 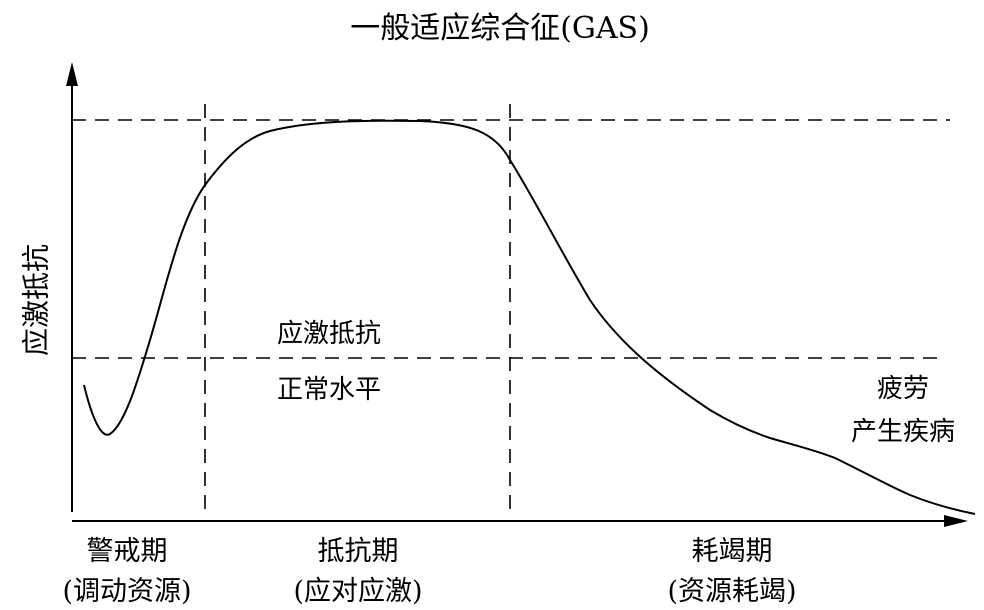 What do you see at coordinates (72, 74) in the screenshot?
I see `y-axis-arrow` at bounding box center [72, 74].